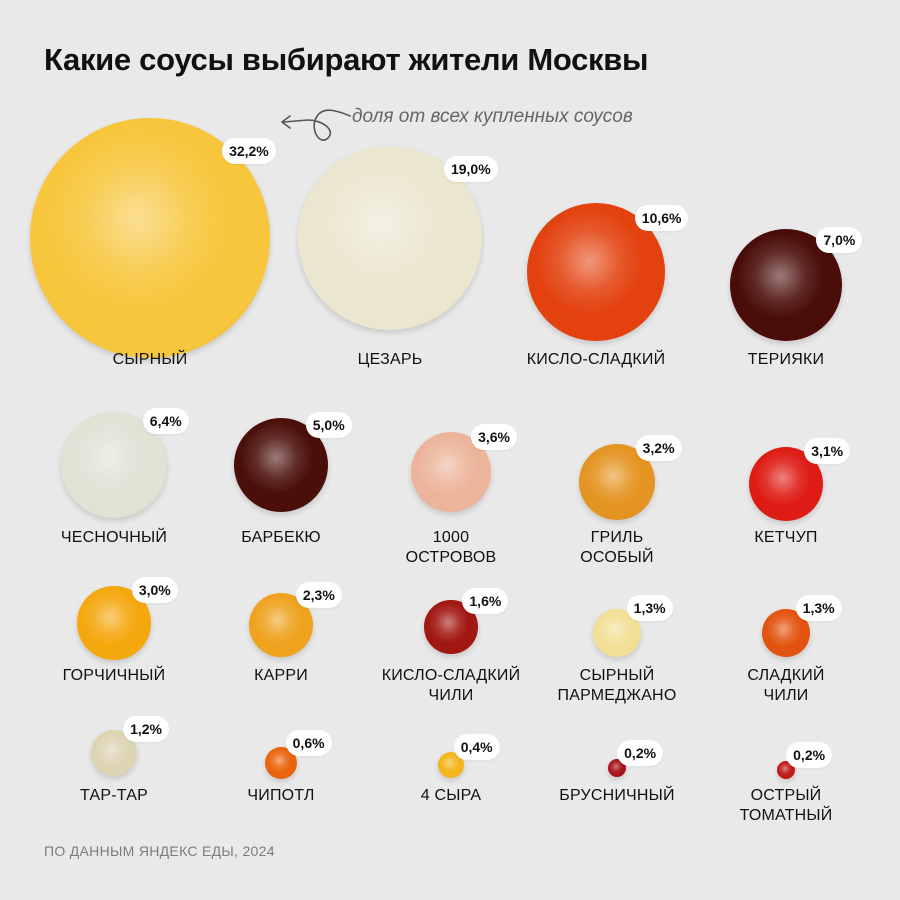  I want to click on value-label: 3,1%, so click(827, 450).